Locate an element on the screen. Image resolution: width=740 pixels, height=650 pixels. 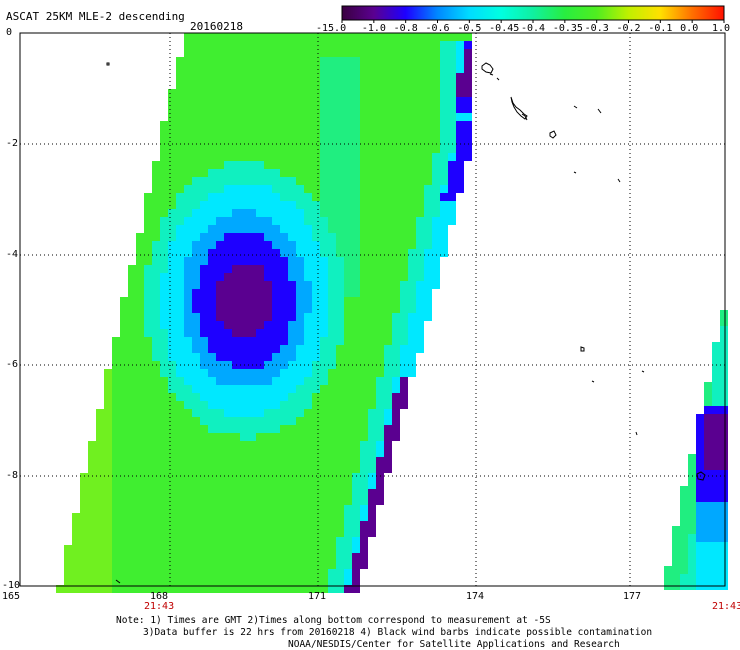
colorbar-tick-label: -0.4 is located at coordinates (533, 28).